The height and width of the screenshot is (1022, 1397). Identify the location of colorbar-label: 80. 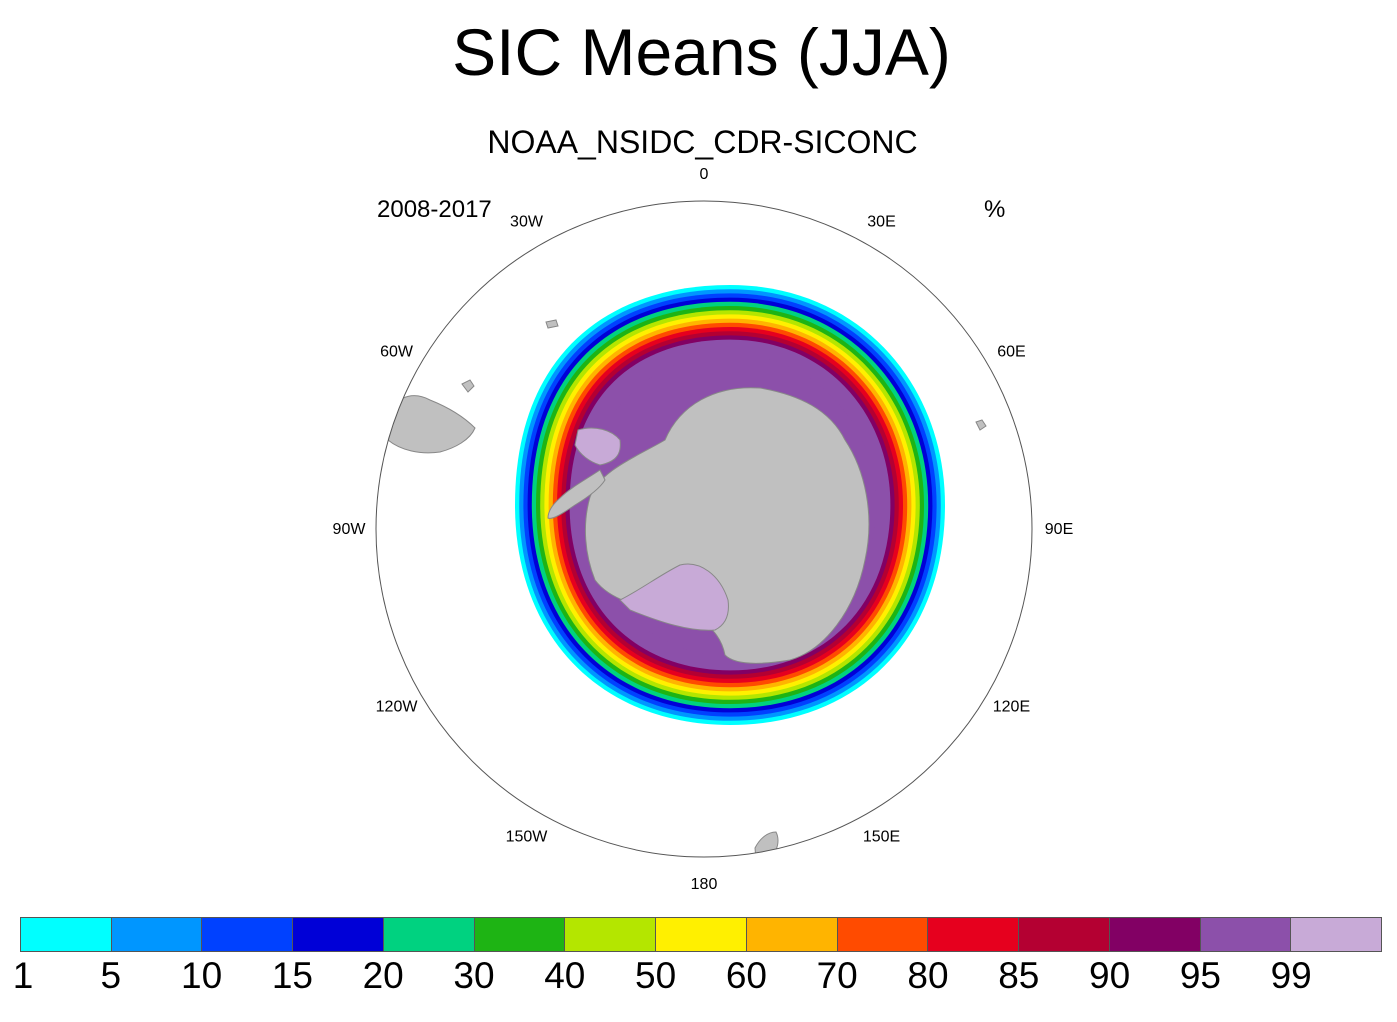
(928, 975).